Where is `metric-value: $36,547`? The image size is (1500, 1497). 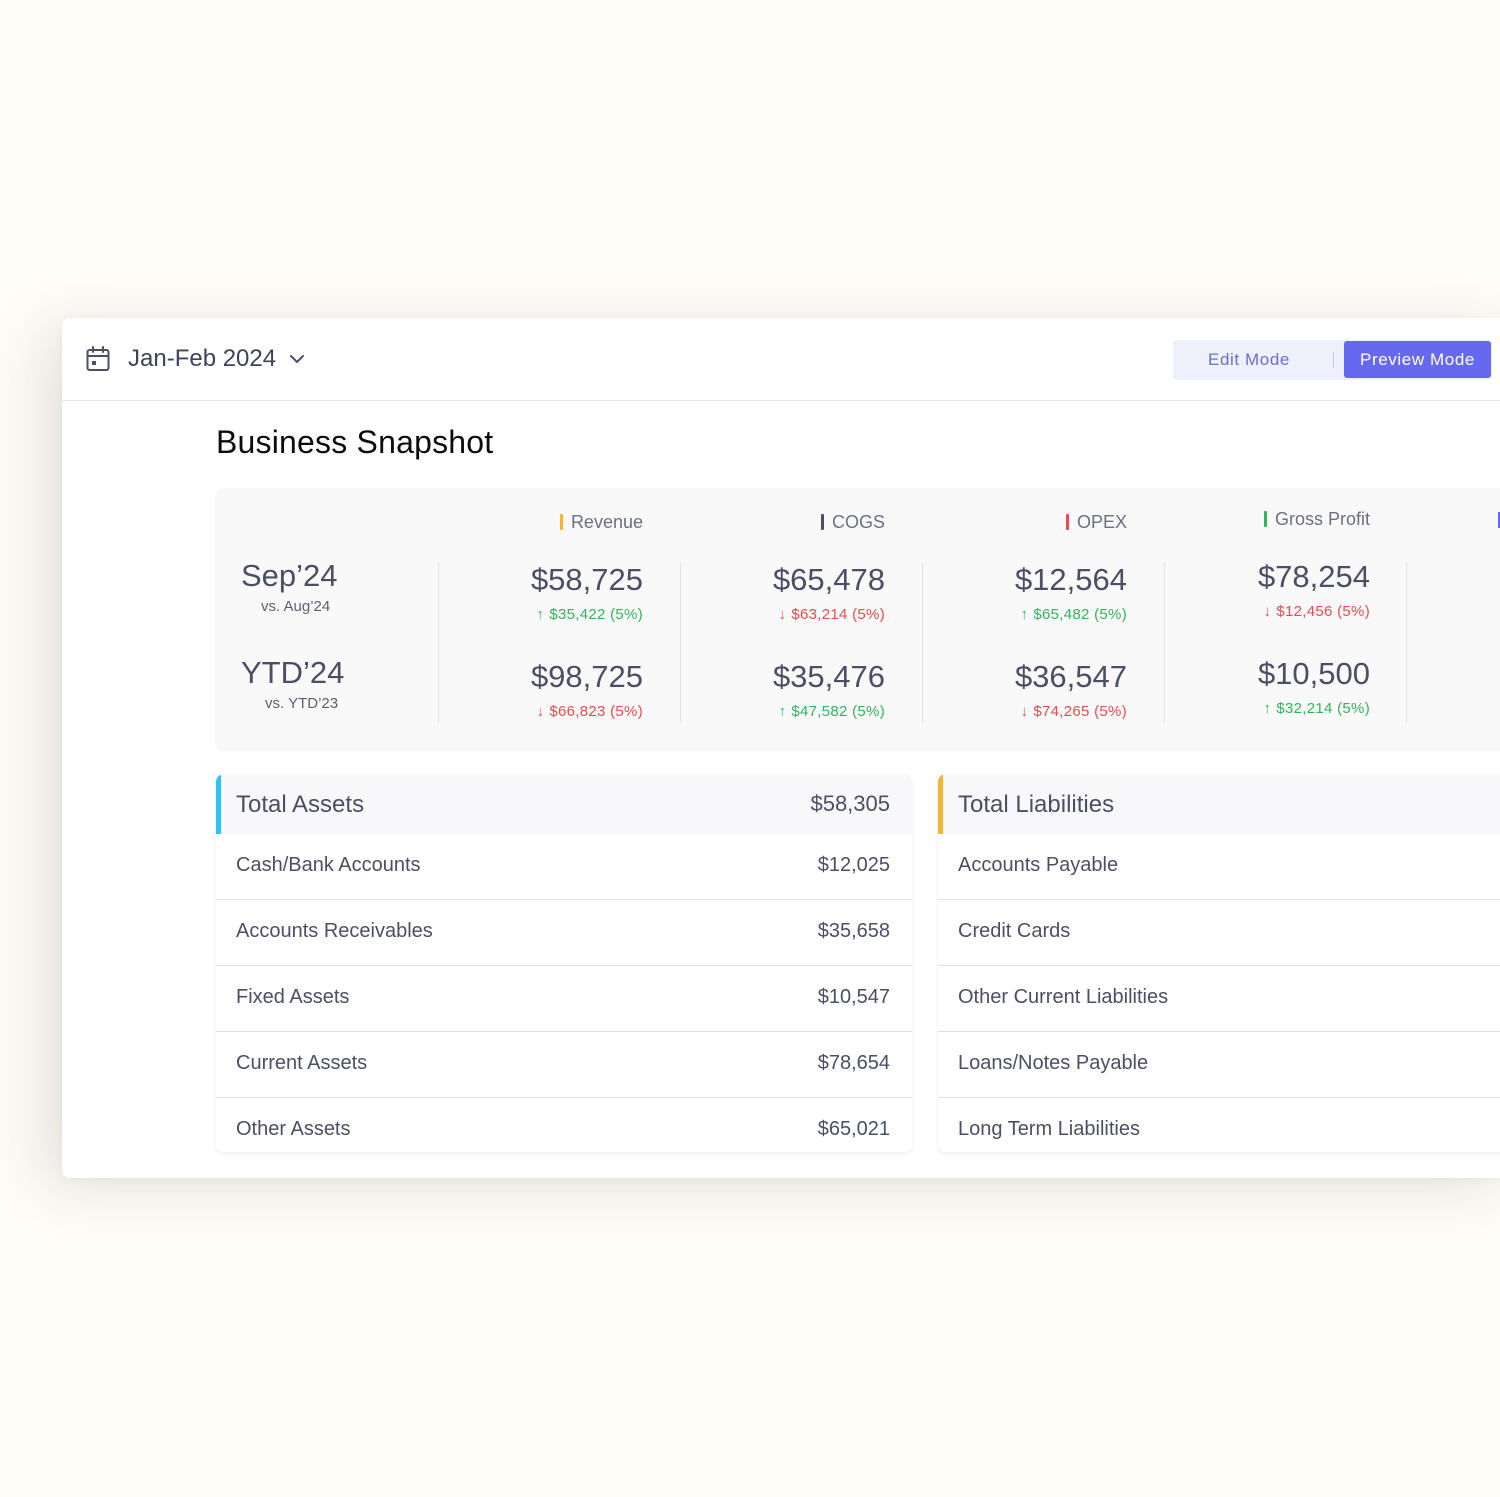 metric-value: $36,547 is located at coordinates (1070, 676).